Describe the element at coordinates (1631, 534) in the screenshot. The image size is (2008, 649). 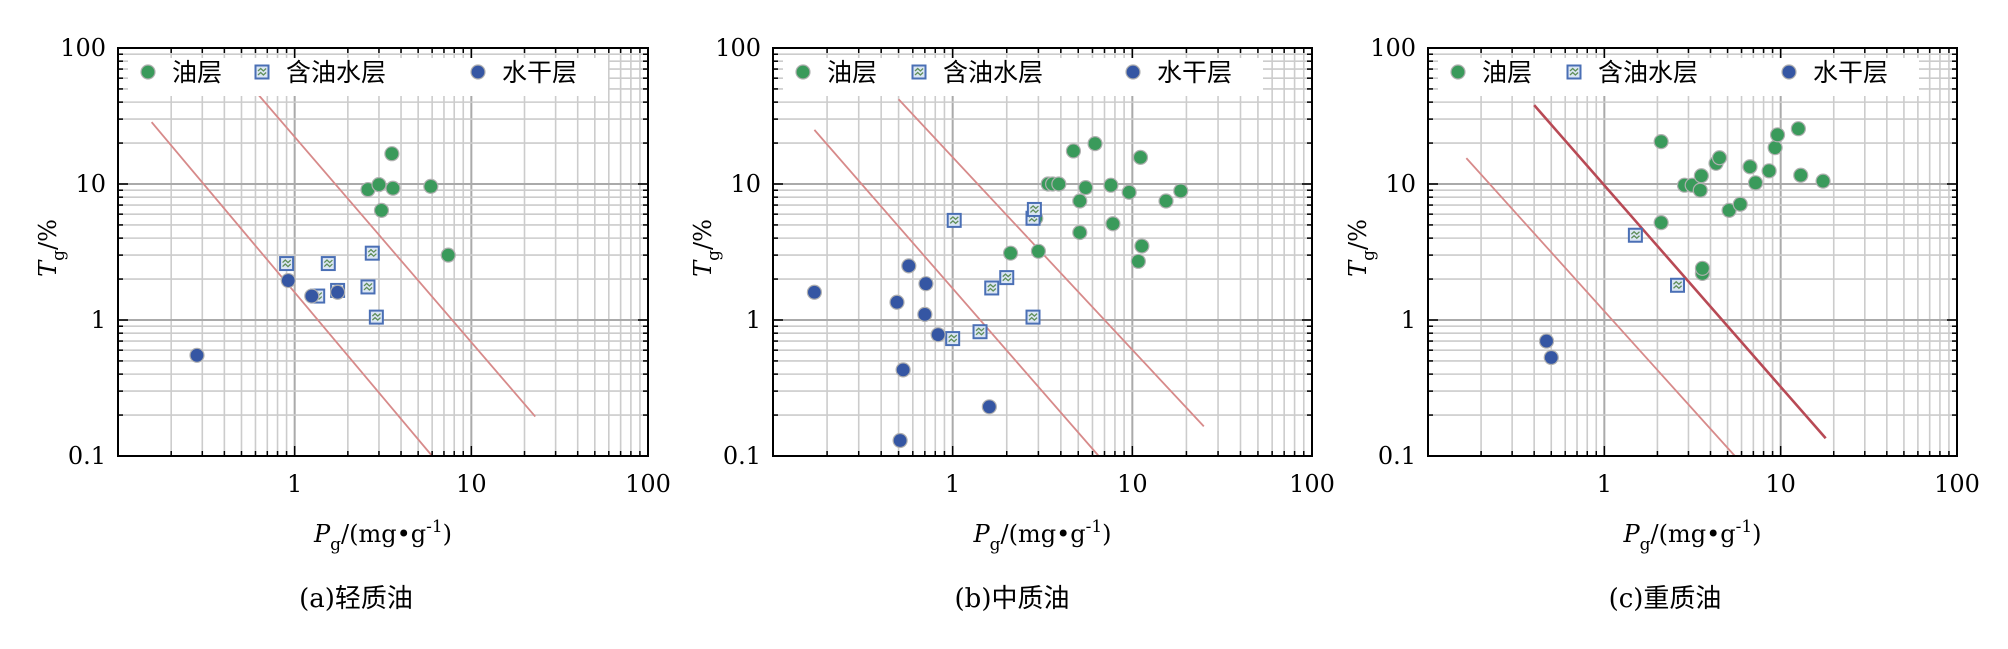
I see `x-axis-label-main: P` at that location.